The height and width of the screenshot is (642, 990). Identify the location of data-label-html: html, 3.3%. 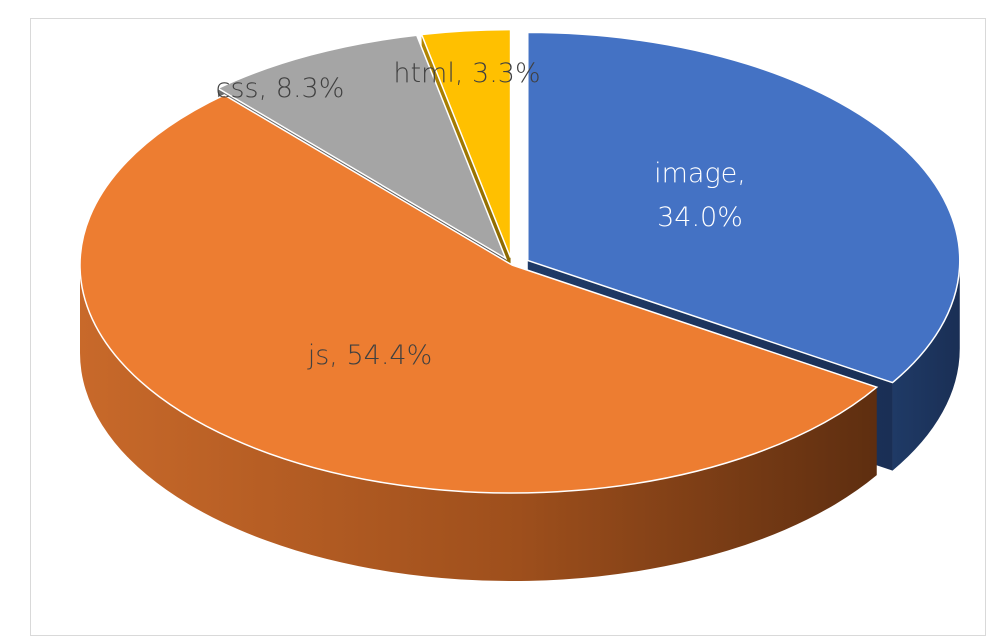
(466, 73).